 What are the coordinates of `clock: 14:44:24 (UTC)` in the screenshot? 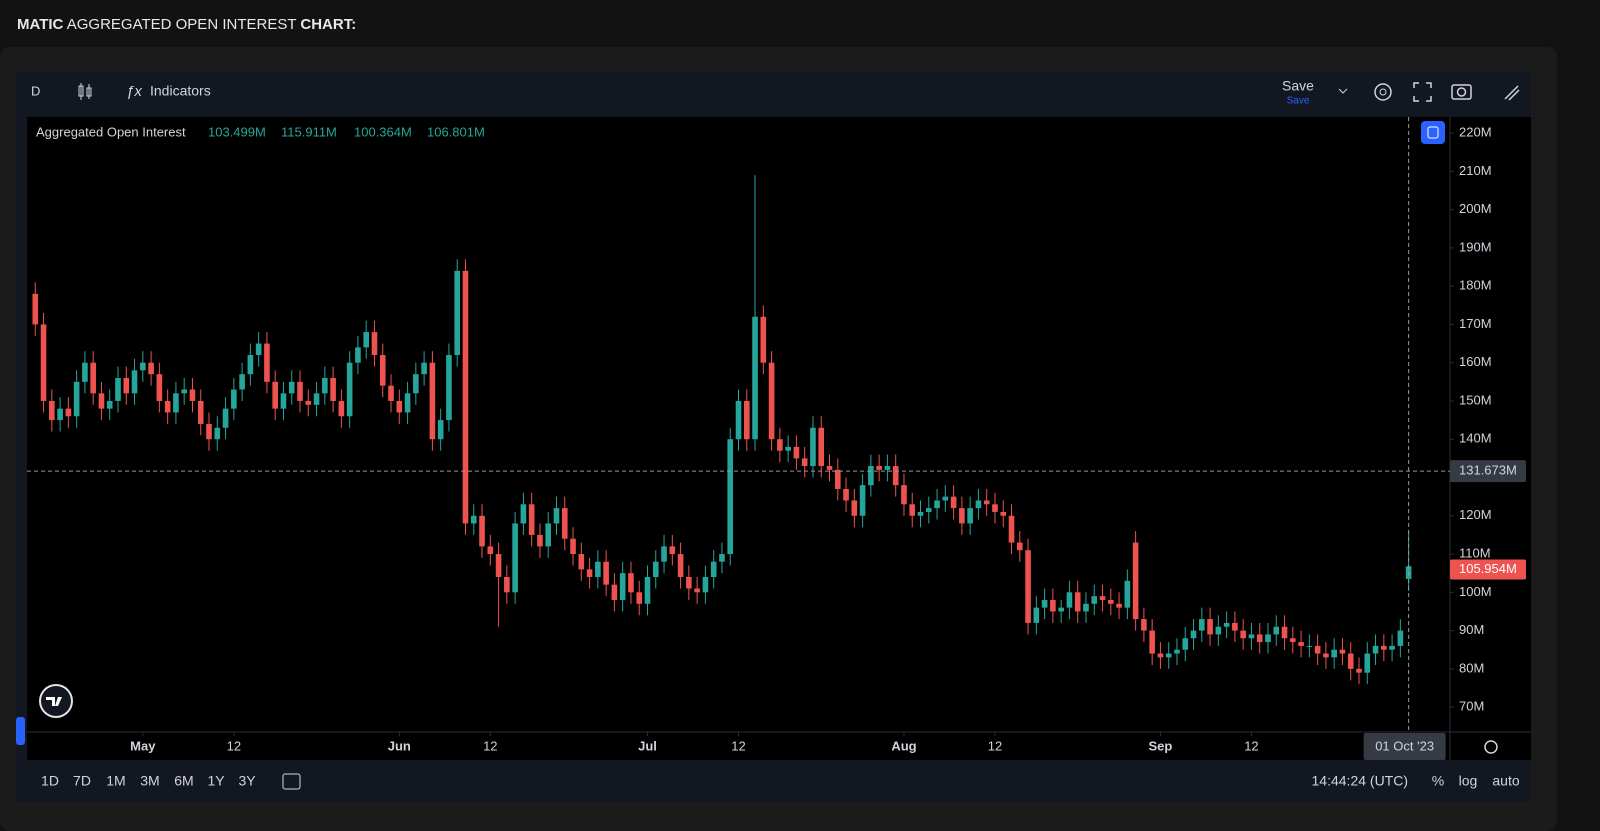 It's located at (1360, 781).